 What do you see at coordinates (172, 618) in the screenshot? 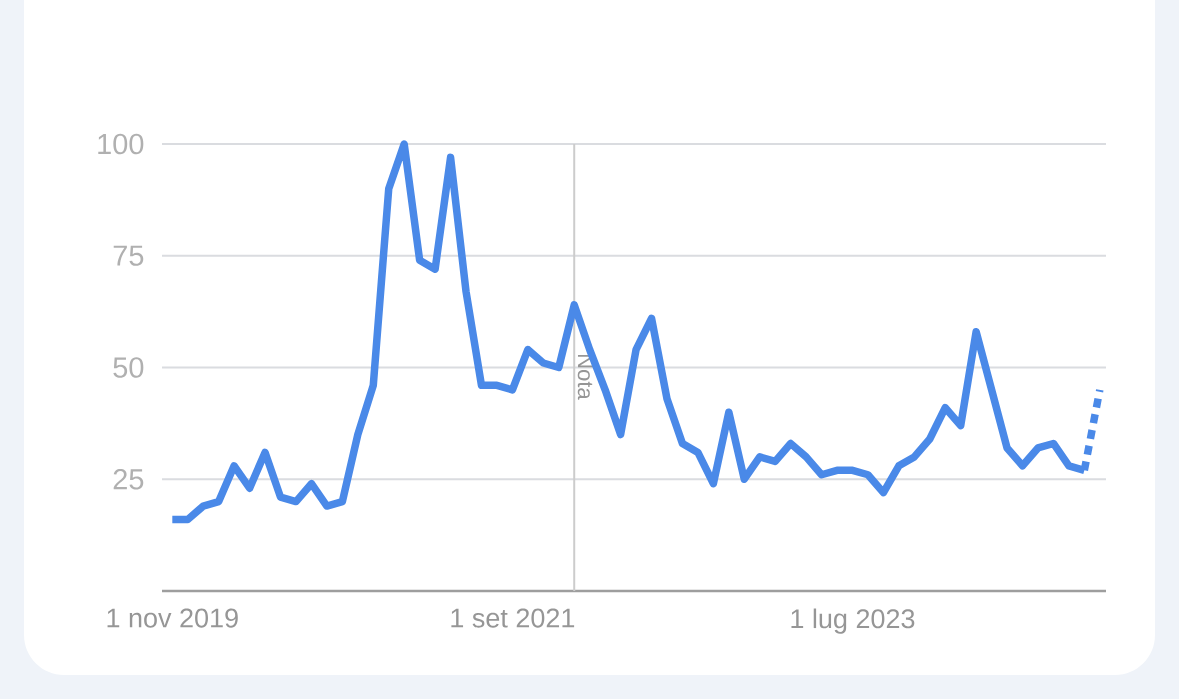
I see `x-tick-label: 1 nov 2019` at bounding box center [172, 618].